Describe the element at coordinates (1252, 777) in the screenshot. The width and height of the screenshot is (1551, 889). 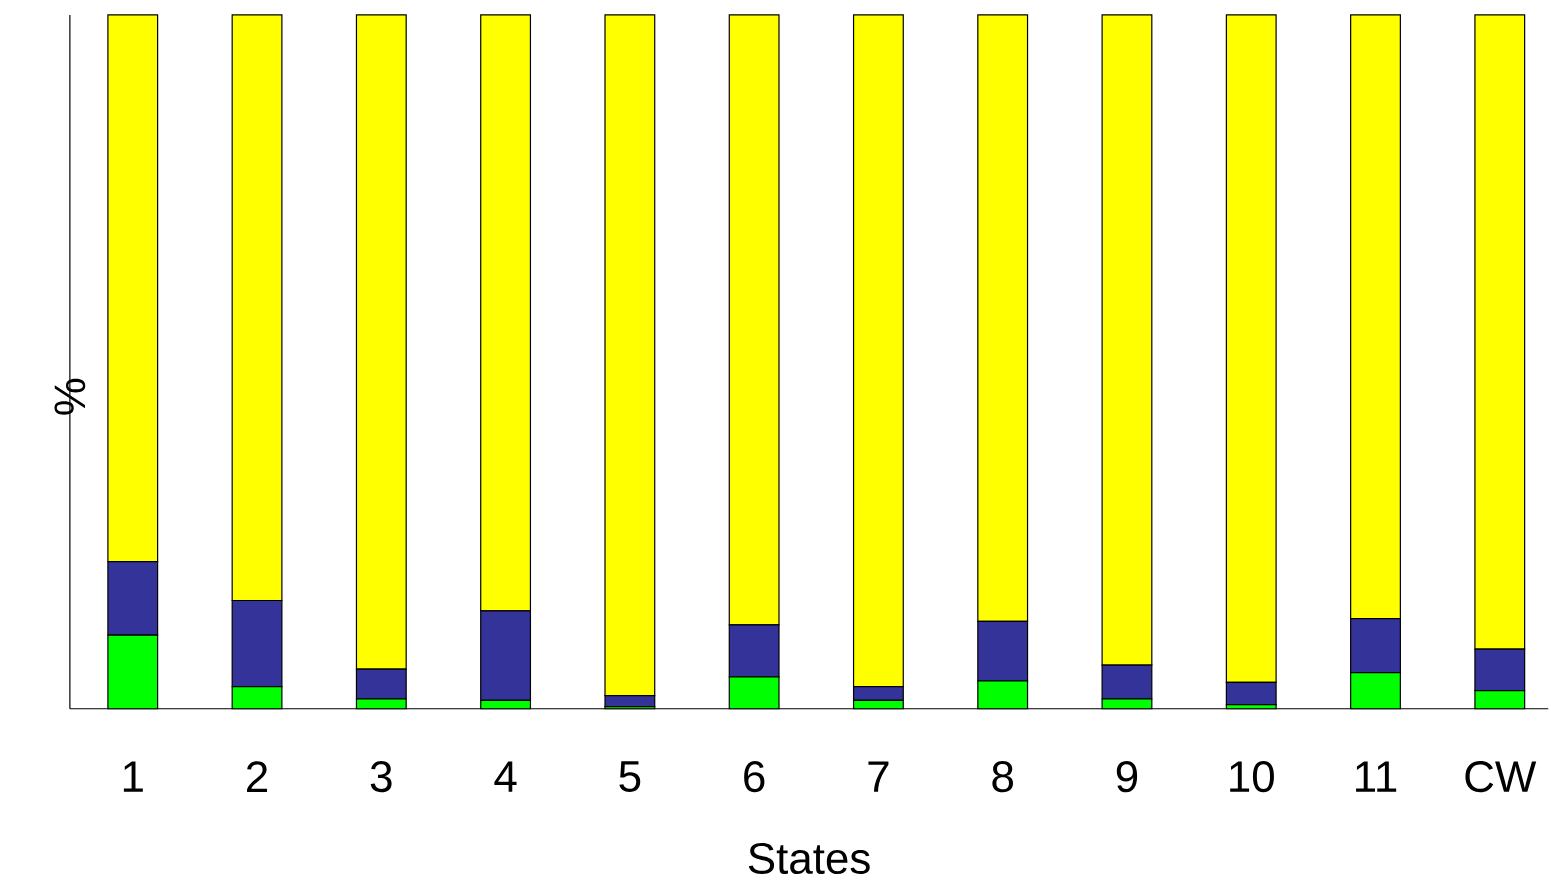
I see `x-tick-label: 10` at that location.